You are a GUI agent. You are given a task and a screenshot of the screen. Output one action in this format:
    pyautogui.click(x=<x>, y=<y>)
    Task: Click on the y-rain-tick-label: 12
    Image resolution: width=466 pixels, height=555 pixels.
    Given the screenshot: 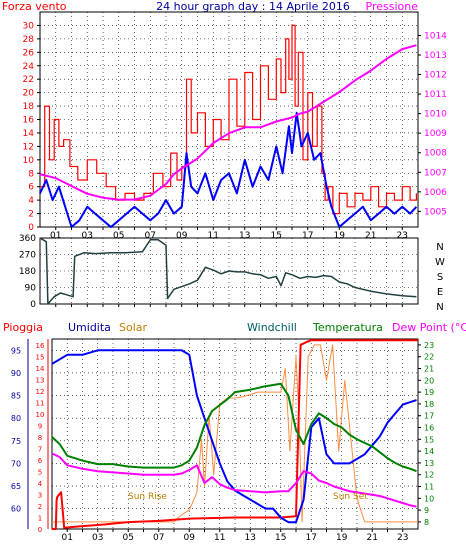 What is the action you would take?
    pyautogui.click(x=40, y=392)
    